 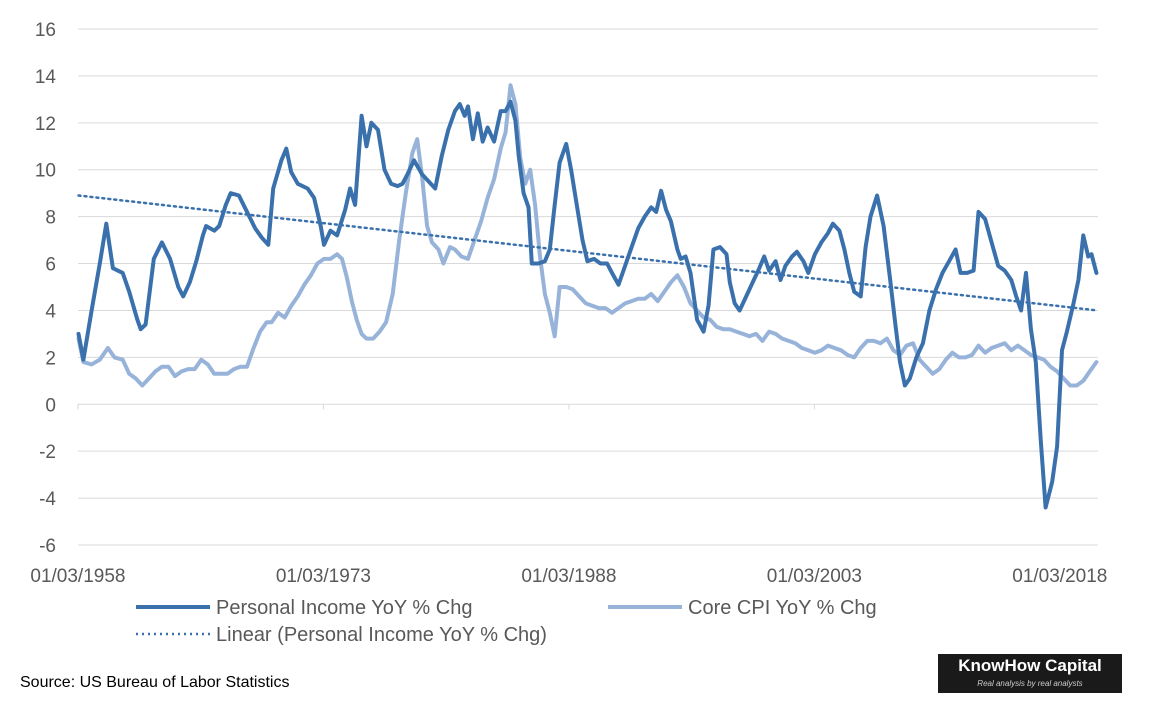 What do you see at coordinates (344, 608) in the screenshot?
I see `legend-label-0: Personal Income YoY % Chg` at bounding box center [344, 608].